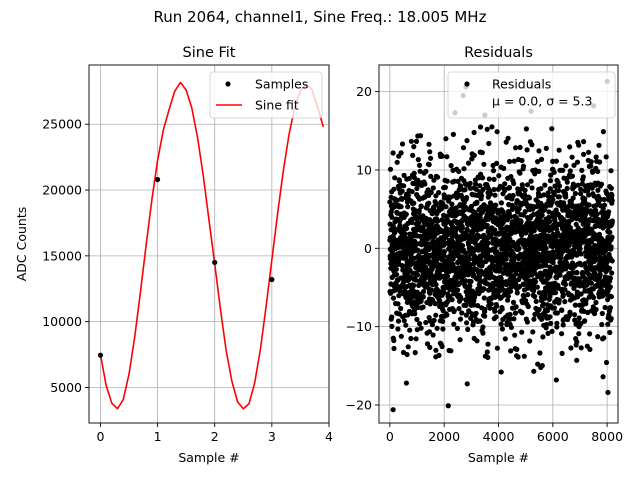  What do you see at coordinates (228, 84) in the screenshot?
I see `legend-samples-marker` at bounding box center [228, 84].